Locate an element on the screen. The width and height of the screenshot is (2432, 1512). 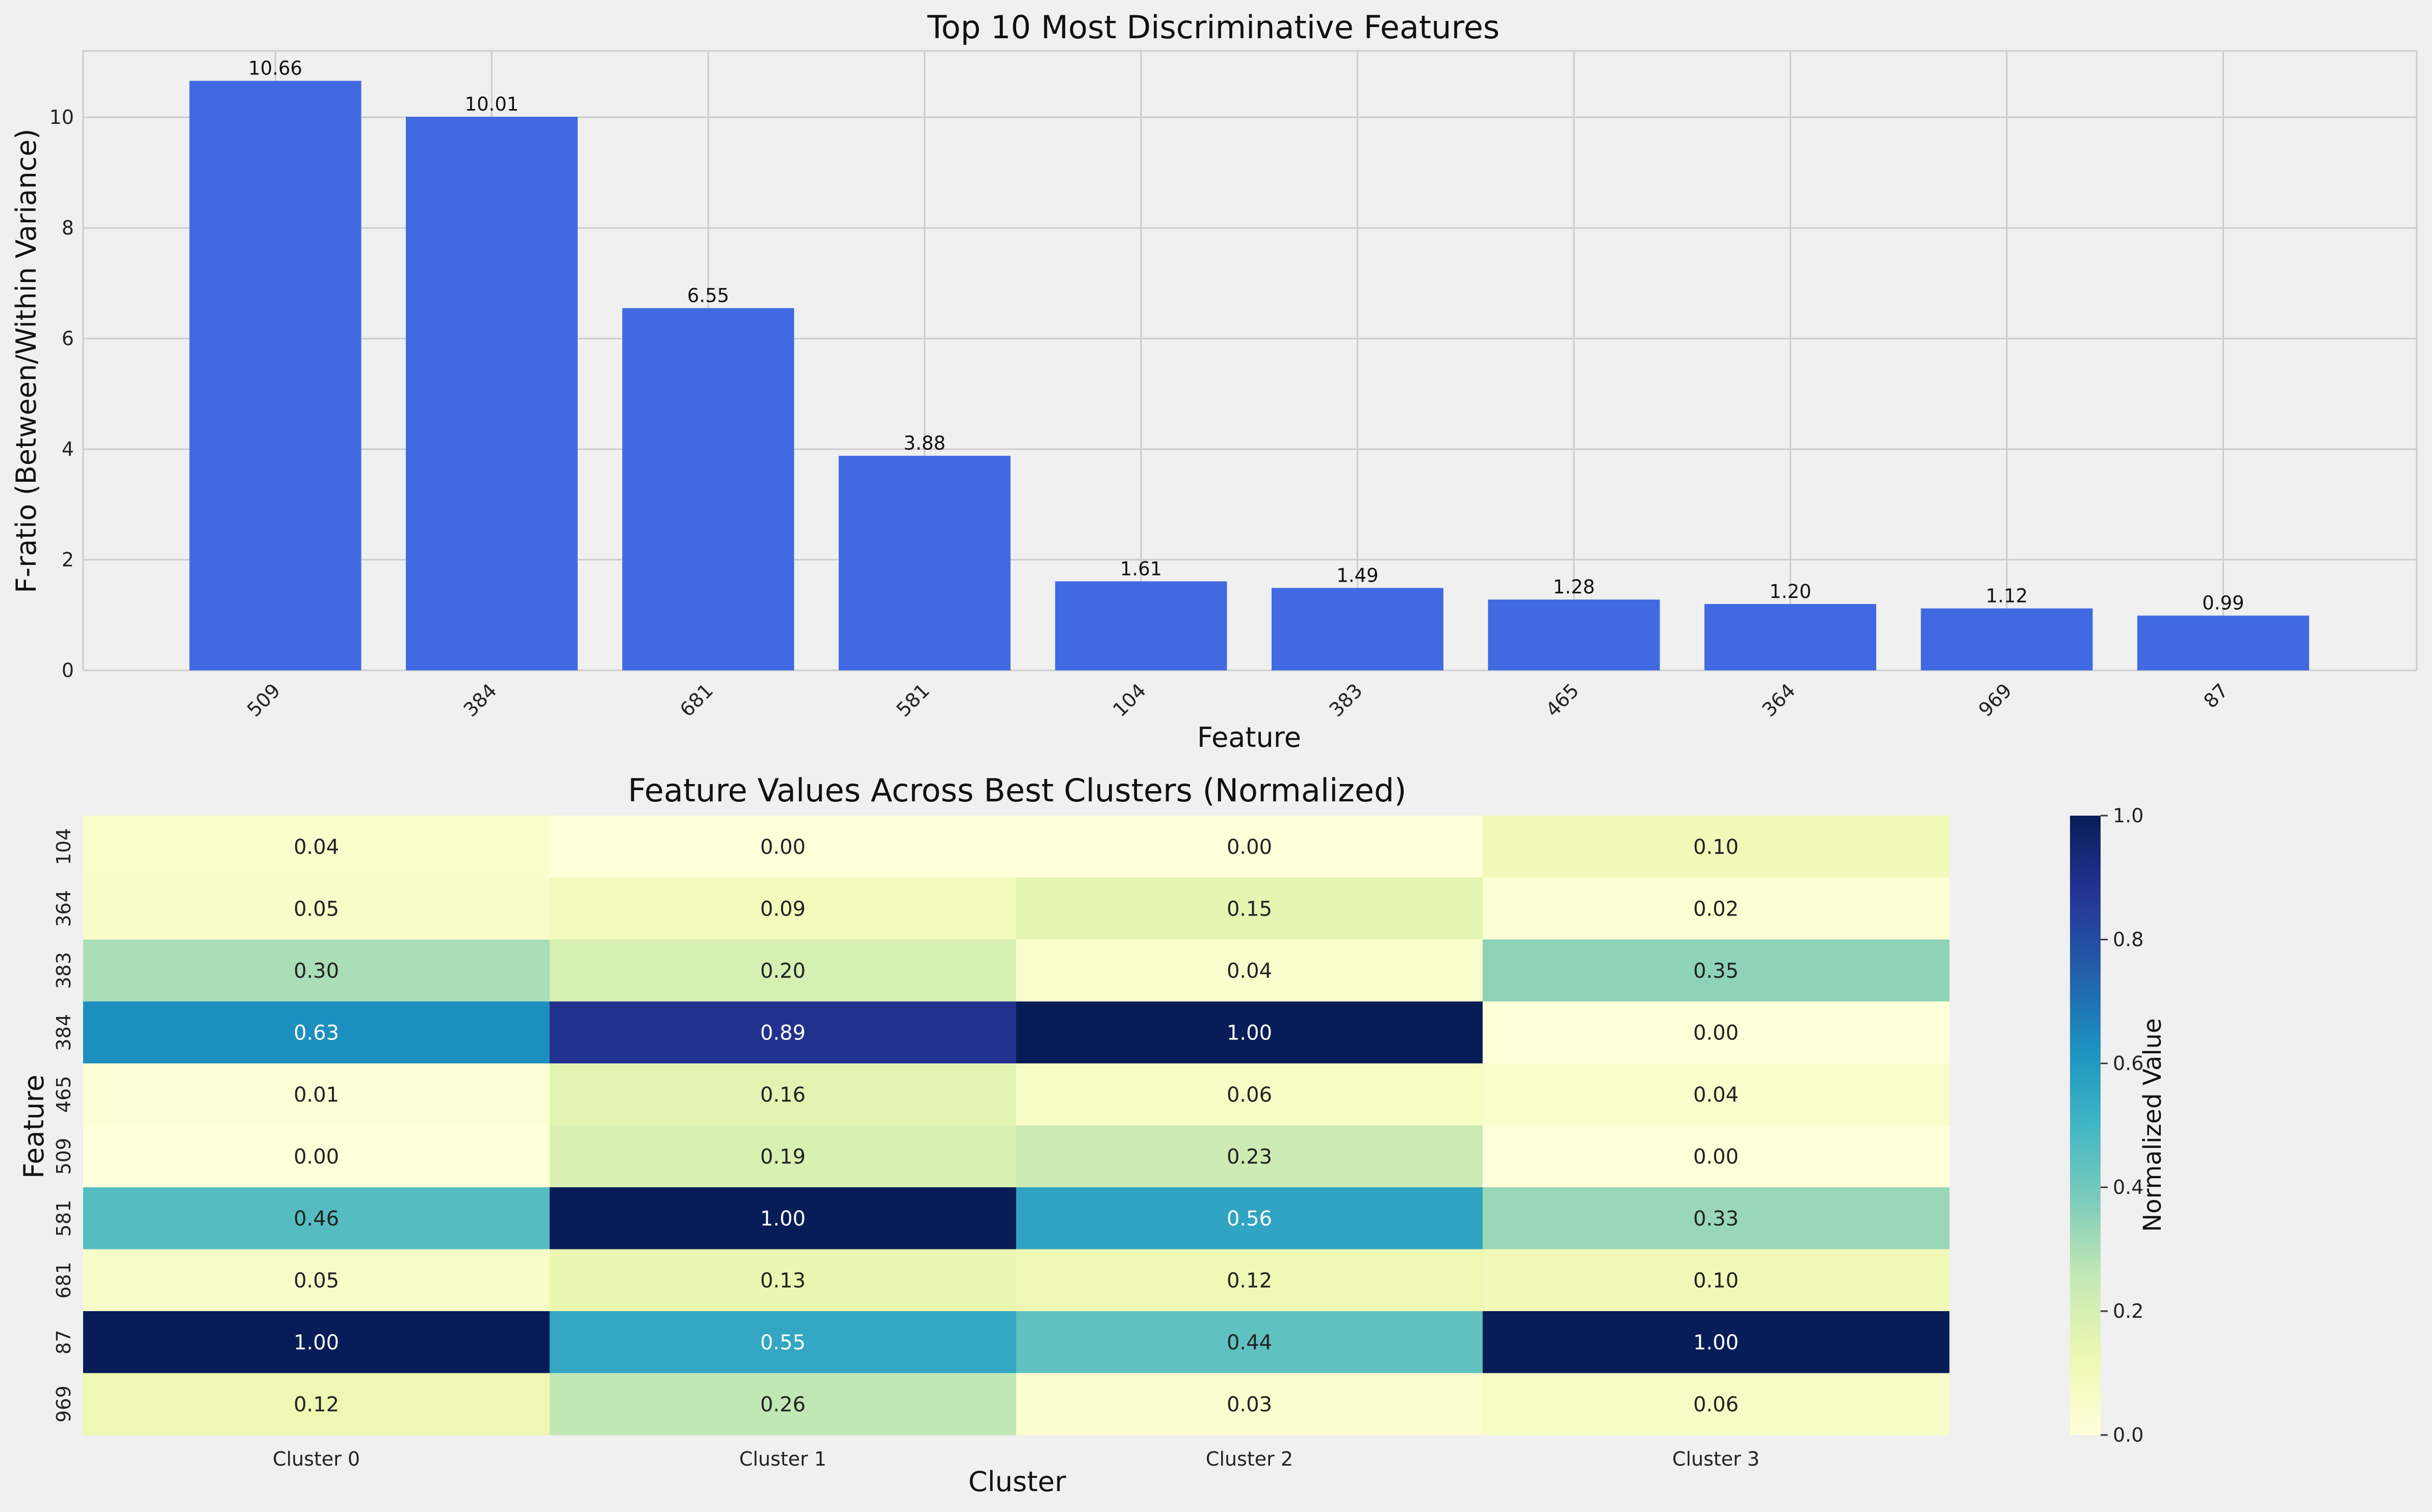
heatmap-y-tick-label: 969 is located at coordinates (64, 1404).